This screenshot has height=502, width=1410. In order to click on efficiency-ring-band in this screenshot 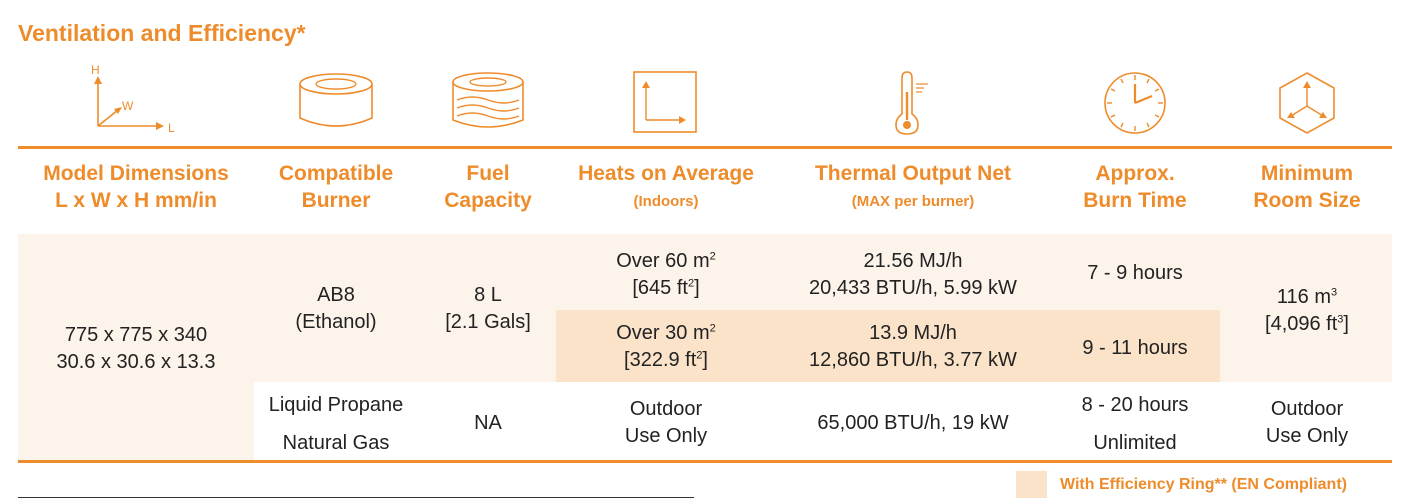, I will do `click(888, 346)`.